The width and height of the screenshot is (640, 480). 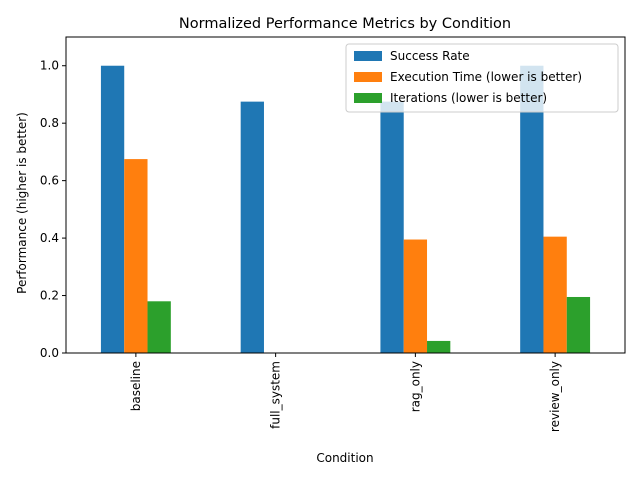 What do you see at coordinates (486, 77) in the screenshot?
I see `legend-label: Execution Time (lower is better)` at bounding box center [486, 77].